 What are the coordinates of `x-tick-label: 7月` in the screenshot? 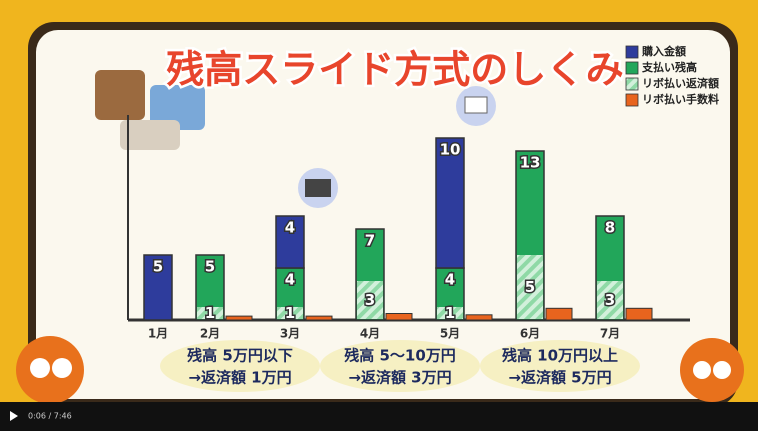 It's located at (610, 334).